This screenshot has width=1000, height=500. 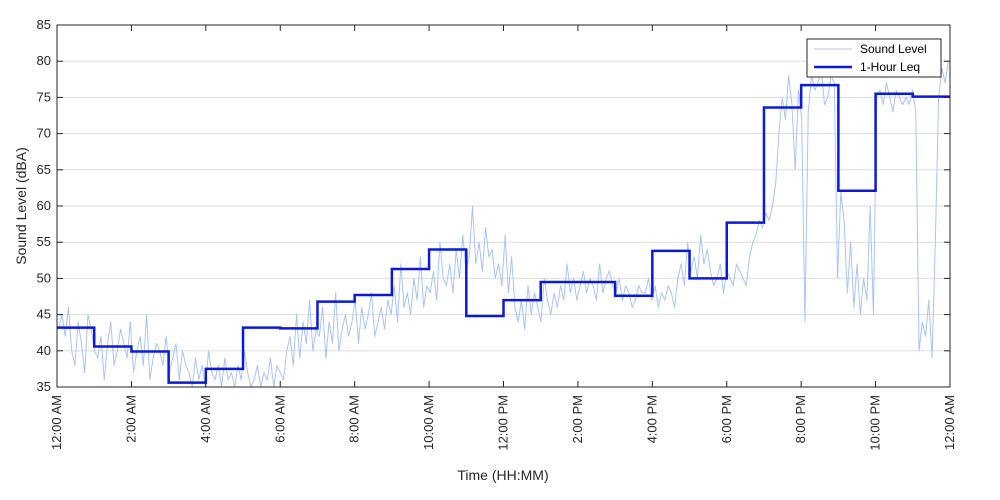 I want to click on x-tick-label: 10:00 PM, so click(x=875, y=423).